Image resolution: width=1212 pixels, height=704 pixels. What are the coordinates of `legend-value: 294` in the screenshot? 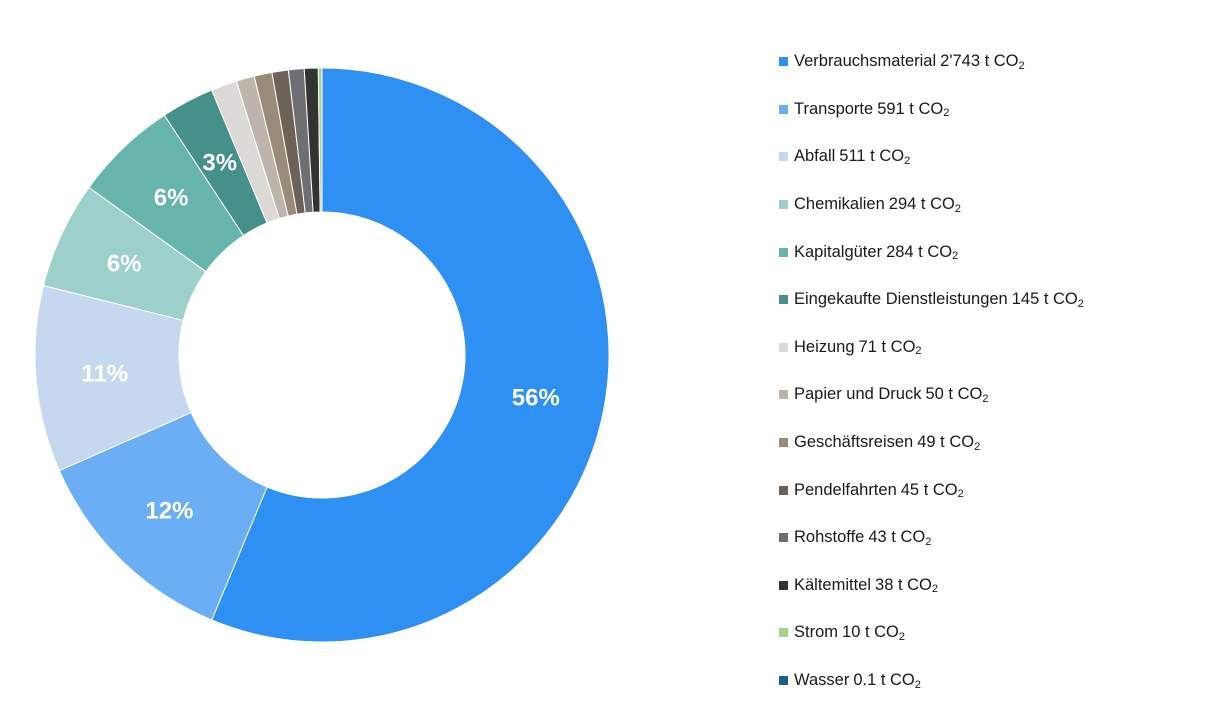 It's located at (903, 204).